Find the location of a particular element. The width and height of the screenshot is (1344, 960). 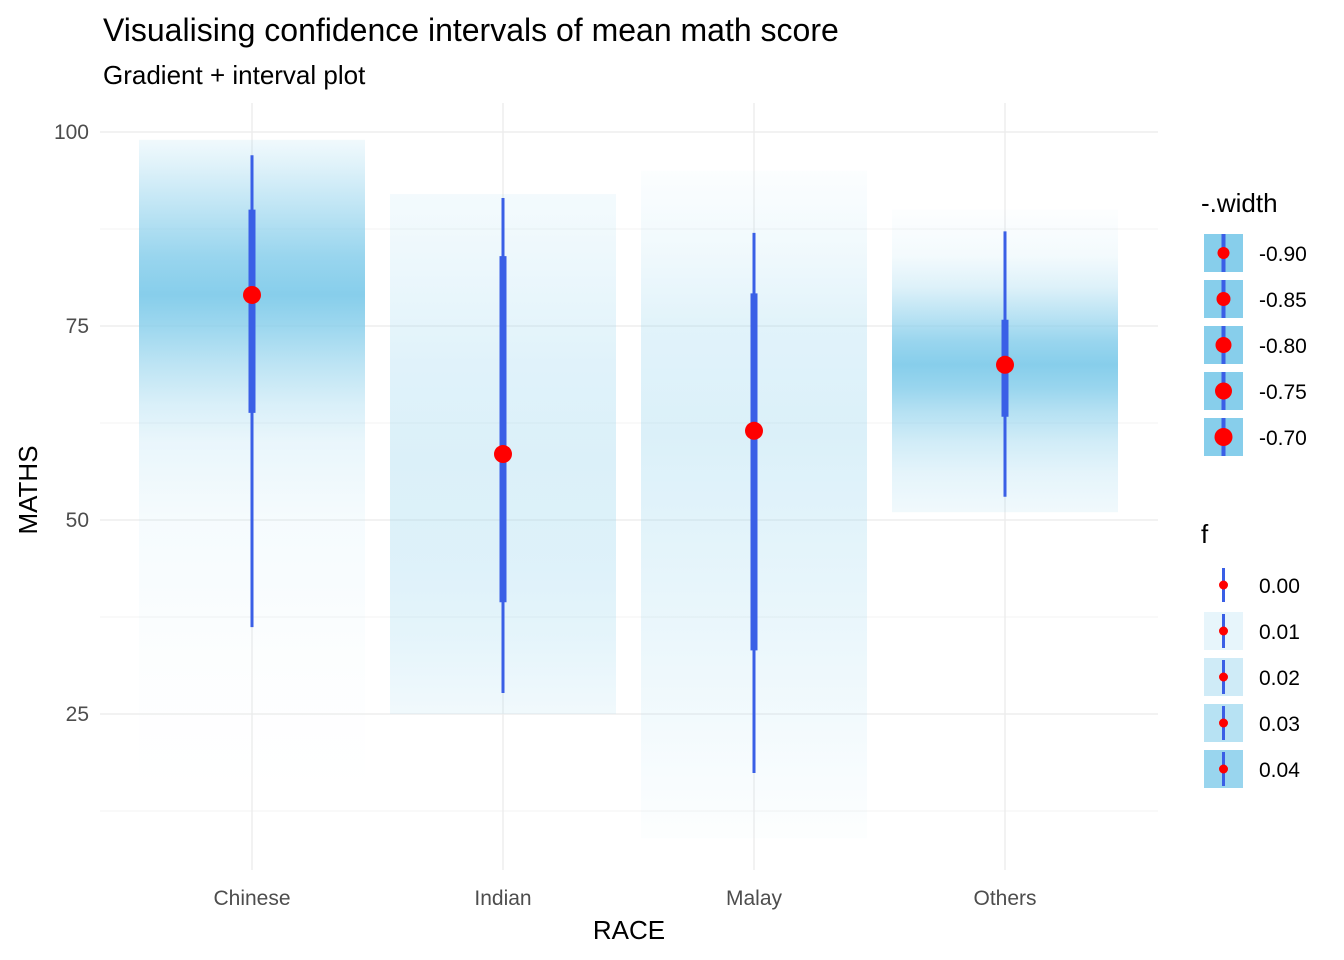

legend-width: -.width -0.90 -0.85 -0.80 -0.75 -0.70 is located at coordinates (1254, 322).